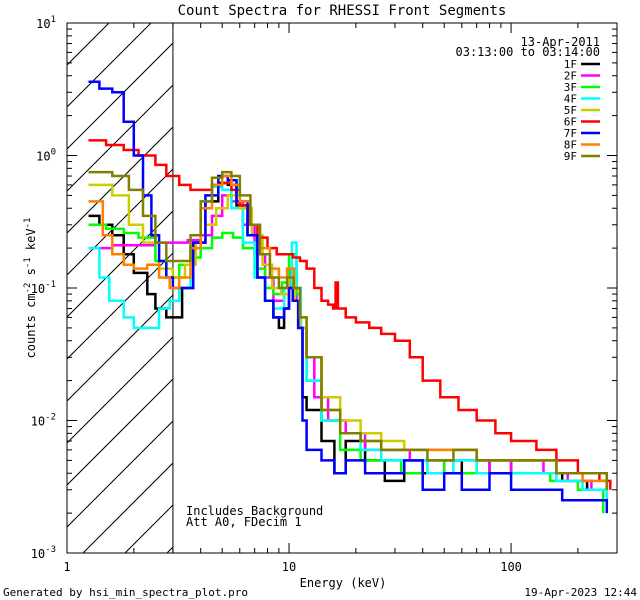 The image size is (640, 600). I want to click on legend-label-8f: 8F, so click(570, 145).